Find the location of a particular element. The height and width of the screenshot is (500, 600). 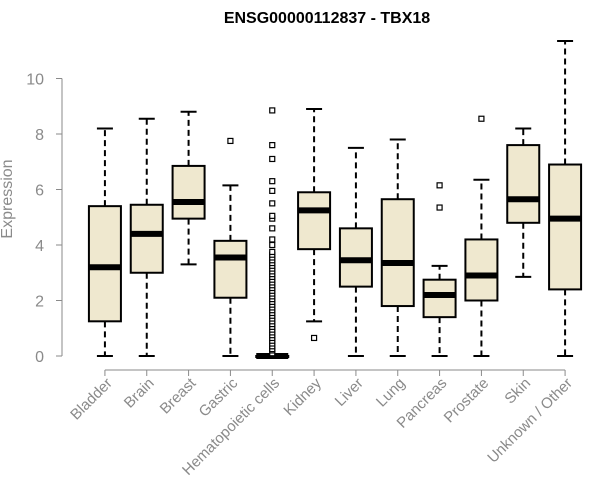

box-brain is located at coordinates (146, 238).